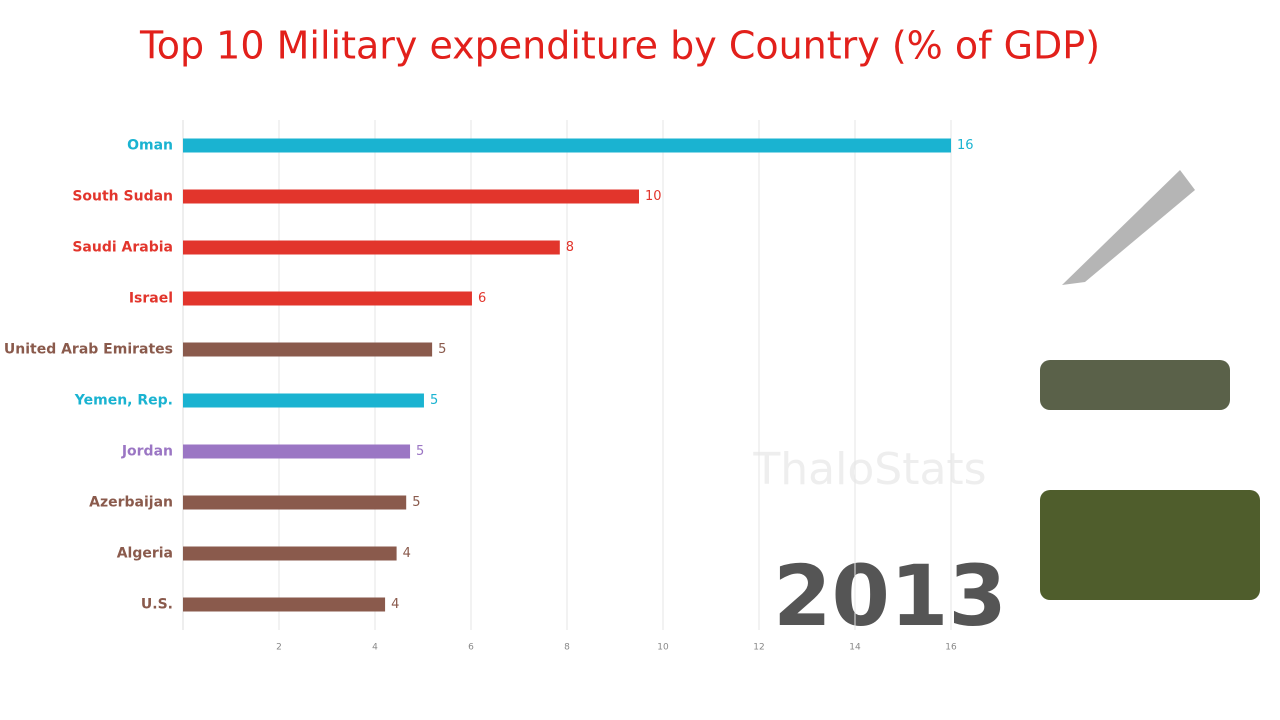 Image resolution: width=1280 pixels, height=720 pixels. I want to click on watermark: ThaloStats, so click(869, 469).